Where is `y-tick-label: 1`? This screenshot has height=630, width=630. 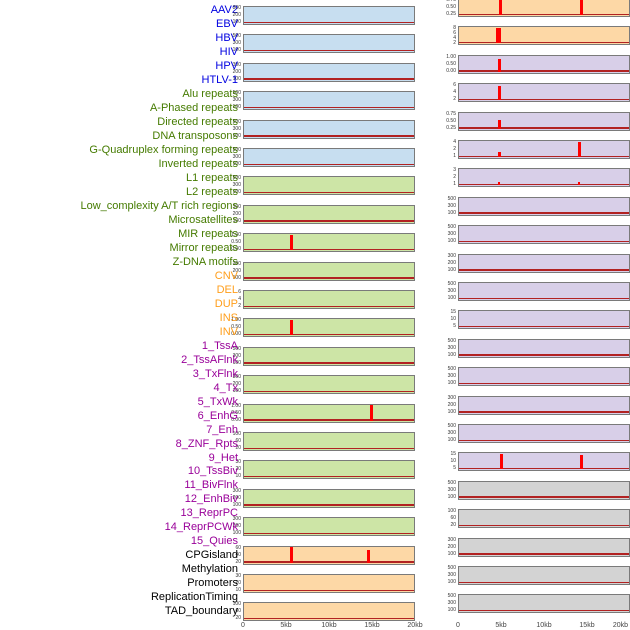 y-tick-label: 1 is located at coordinates (454, 156).